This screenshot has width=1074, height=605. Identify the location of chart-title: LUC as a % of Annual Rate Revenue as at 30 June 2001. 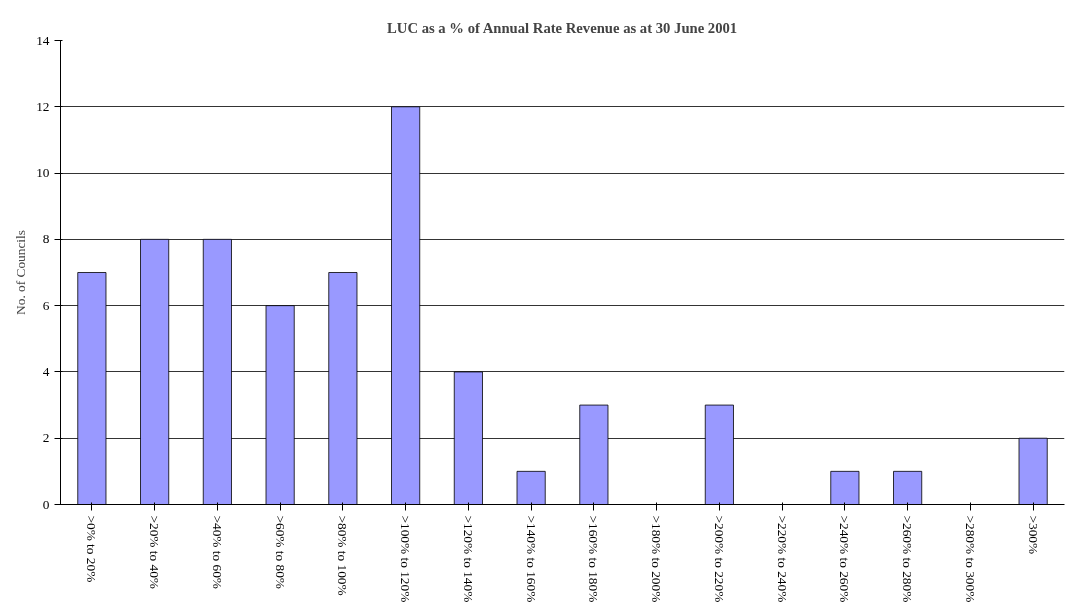
(562, 27).